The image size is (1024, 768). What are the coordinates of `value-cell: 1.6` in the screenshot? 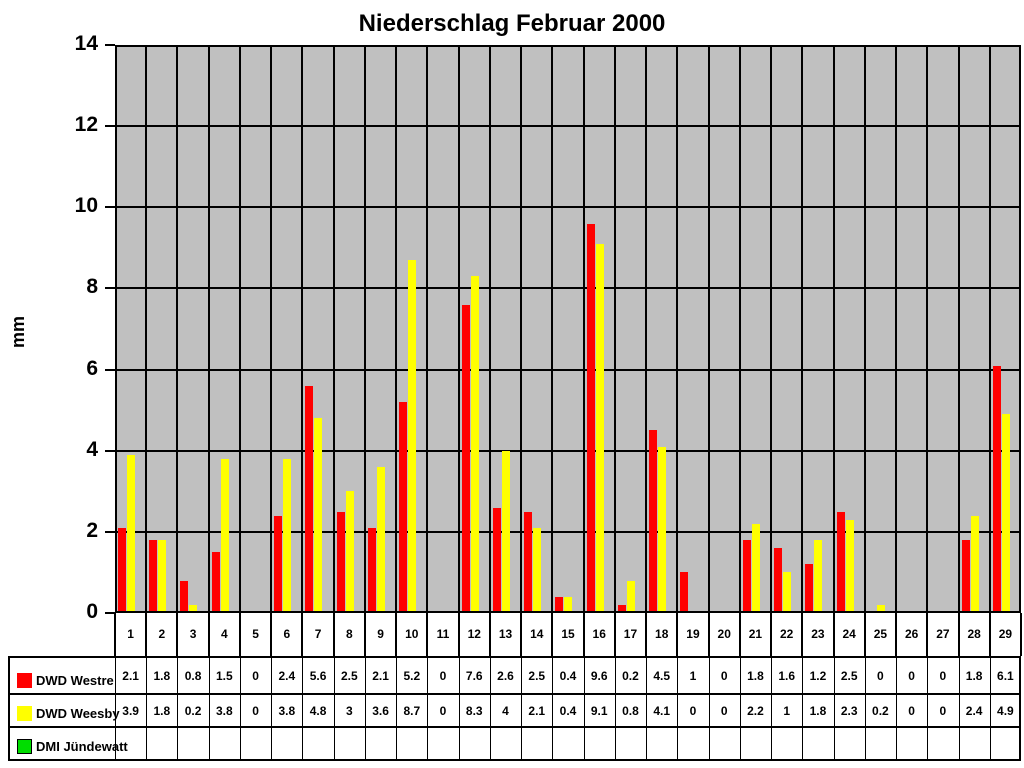 It's located at (787, 676).